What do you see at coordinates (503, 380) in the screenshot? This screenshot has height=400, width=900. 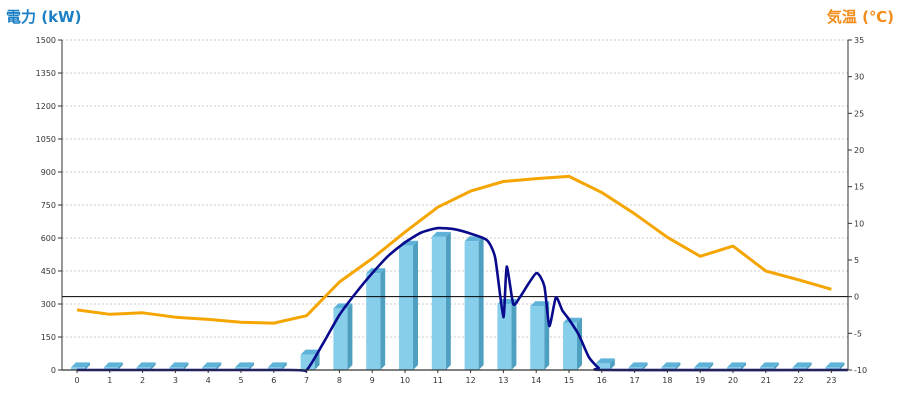 I see `x-tick-label: 13` at bounding box center [503, 380].